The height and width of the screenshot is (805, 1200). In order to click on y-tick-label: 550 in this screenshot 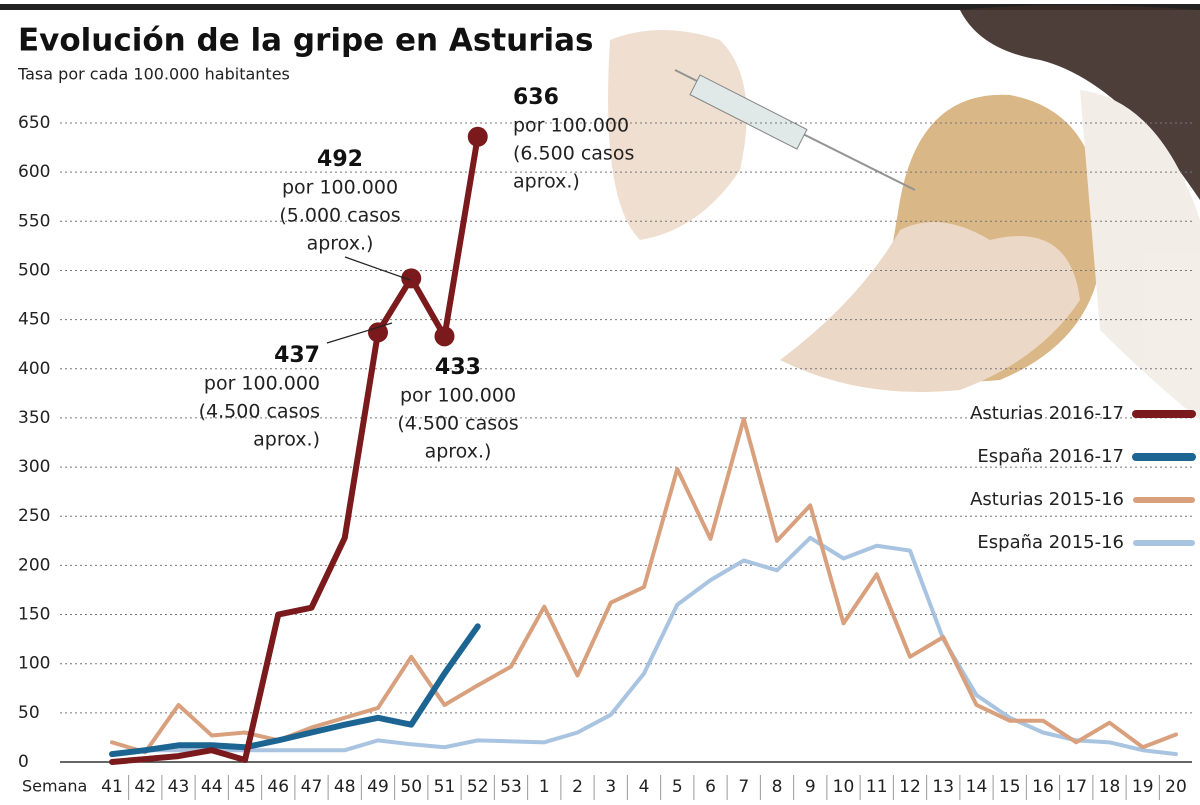, I will do `click(34, 221)`.